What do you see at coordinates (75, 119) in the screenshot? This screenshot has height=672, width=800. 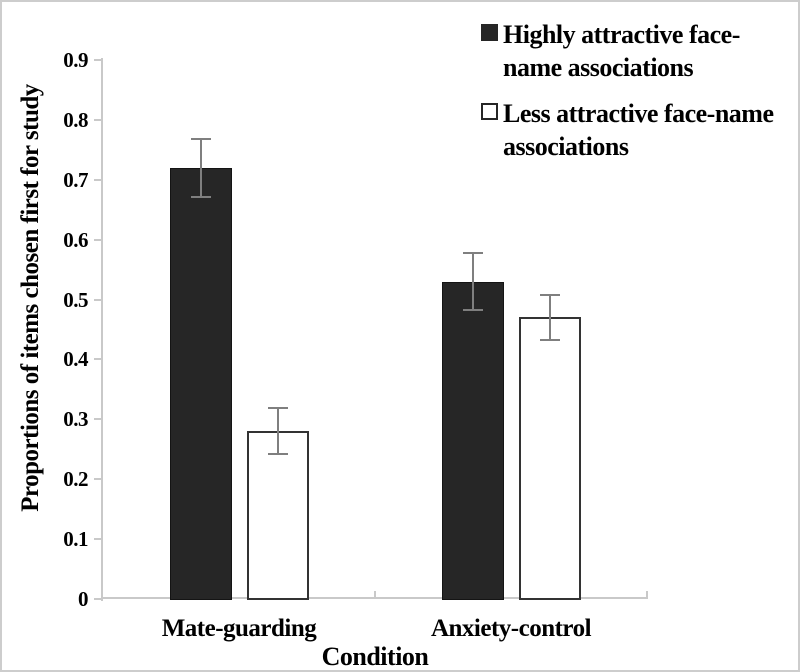 I see `y-tick-label: 0.8` at bounding box center [75, 119].